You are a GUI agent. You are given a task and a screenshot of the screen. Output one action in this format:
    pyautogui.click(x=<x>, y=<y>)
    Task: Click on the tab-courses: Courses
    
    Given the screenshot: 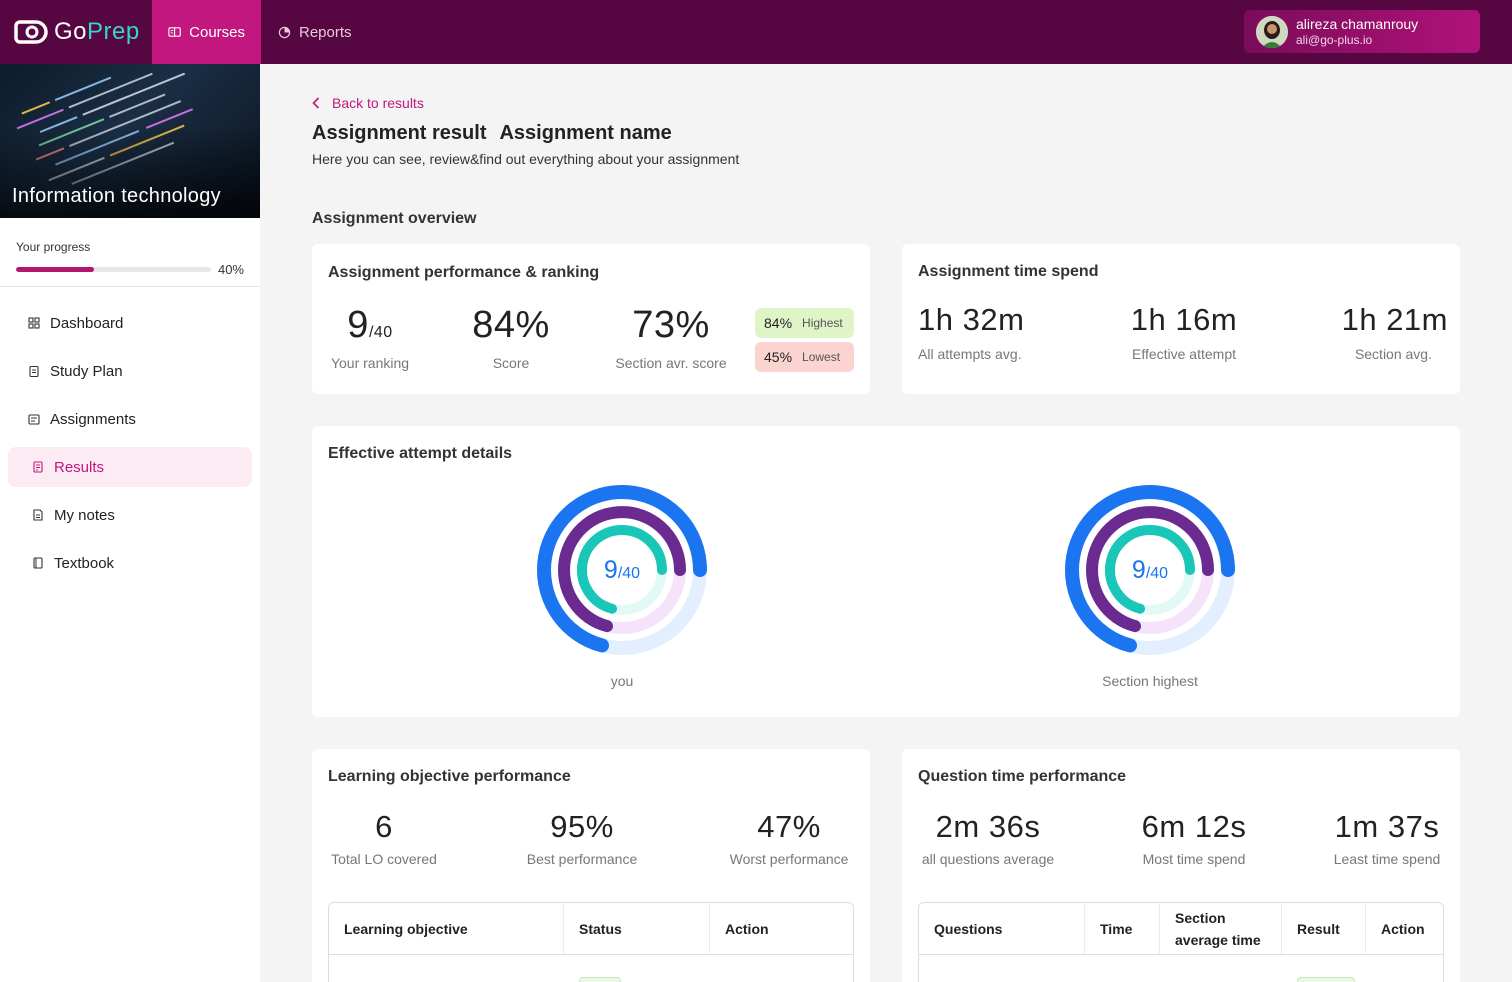 What is the action you would take?
    pyautogui.click(x=206, y=32)
    